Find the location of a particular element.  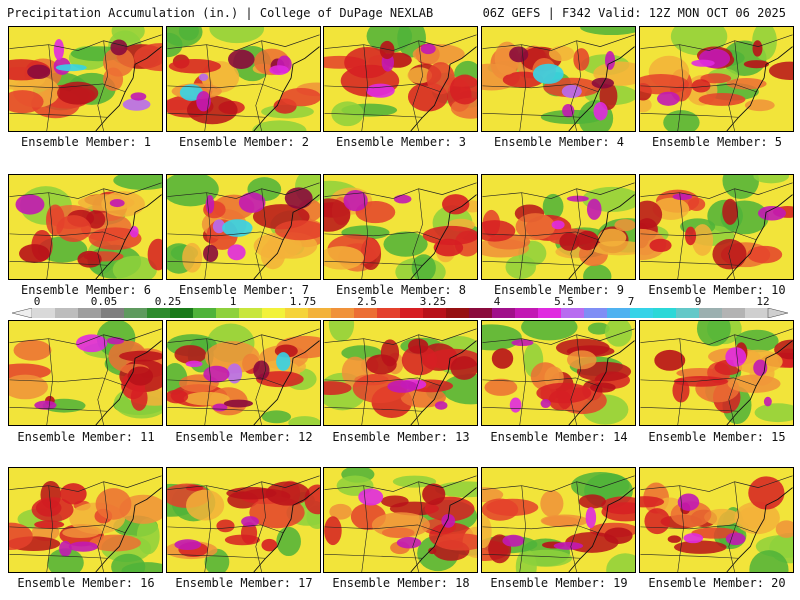

member-label: Ensemble Member: 1 is located at coordinates (86, 142).